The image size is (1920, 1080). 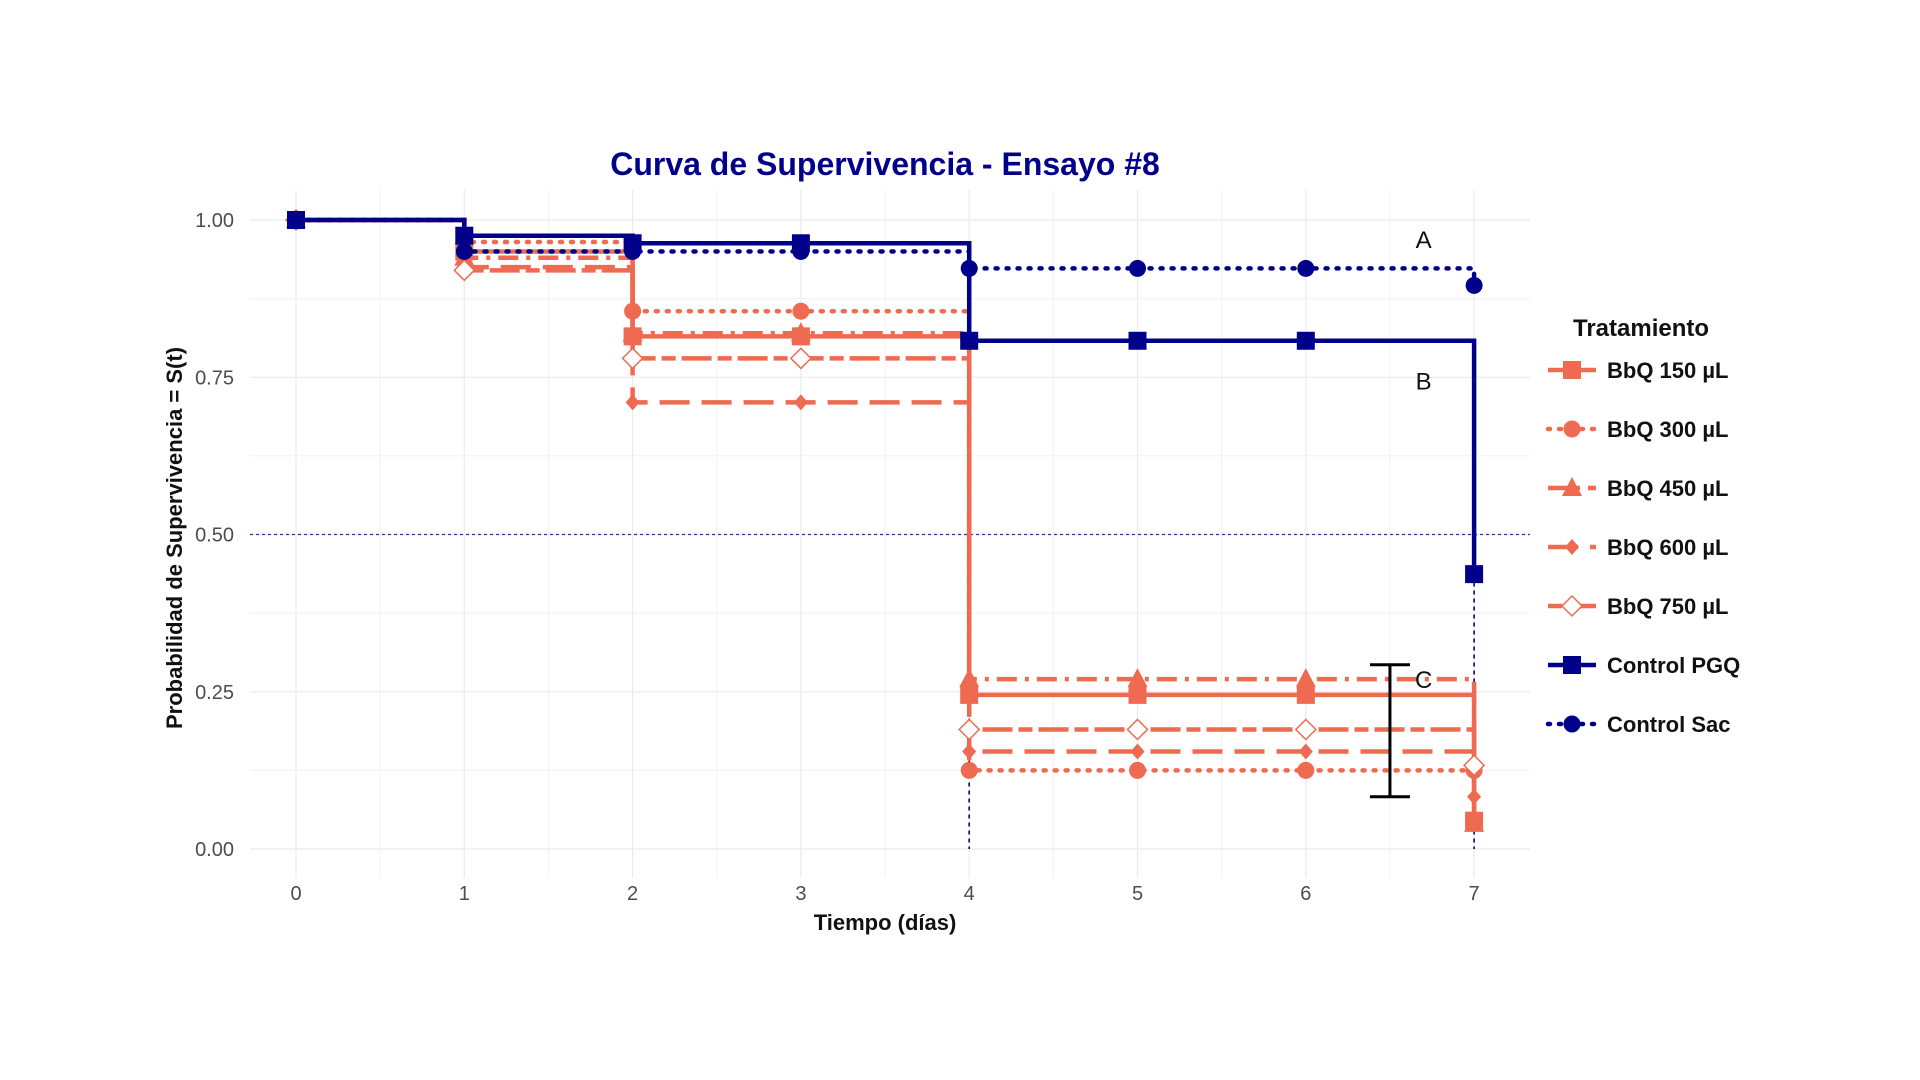 I want to click on x-tick-label: 4, so click(x=969, y=894).